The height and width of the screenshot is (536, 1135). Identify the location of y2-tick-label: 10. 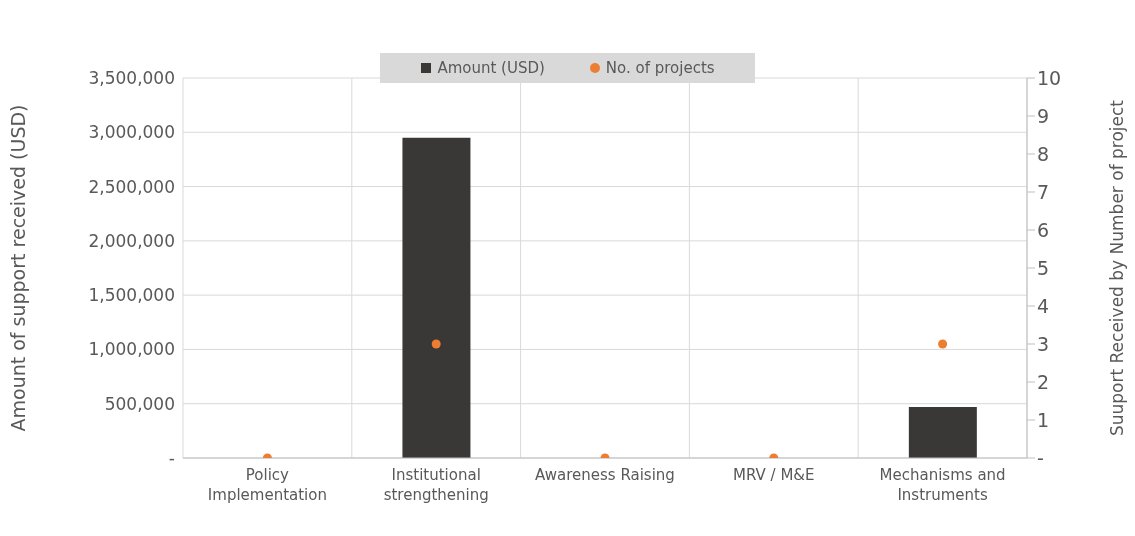
(1049, 77).